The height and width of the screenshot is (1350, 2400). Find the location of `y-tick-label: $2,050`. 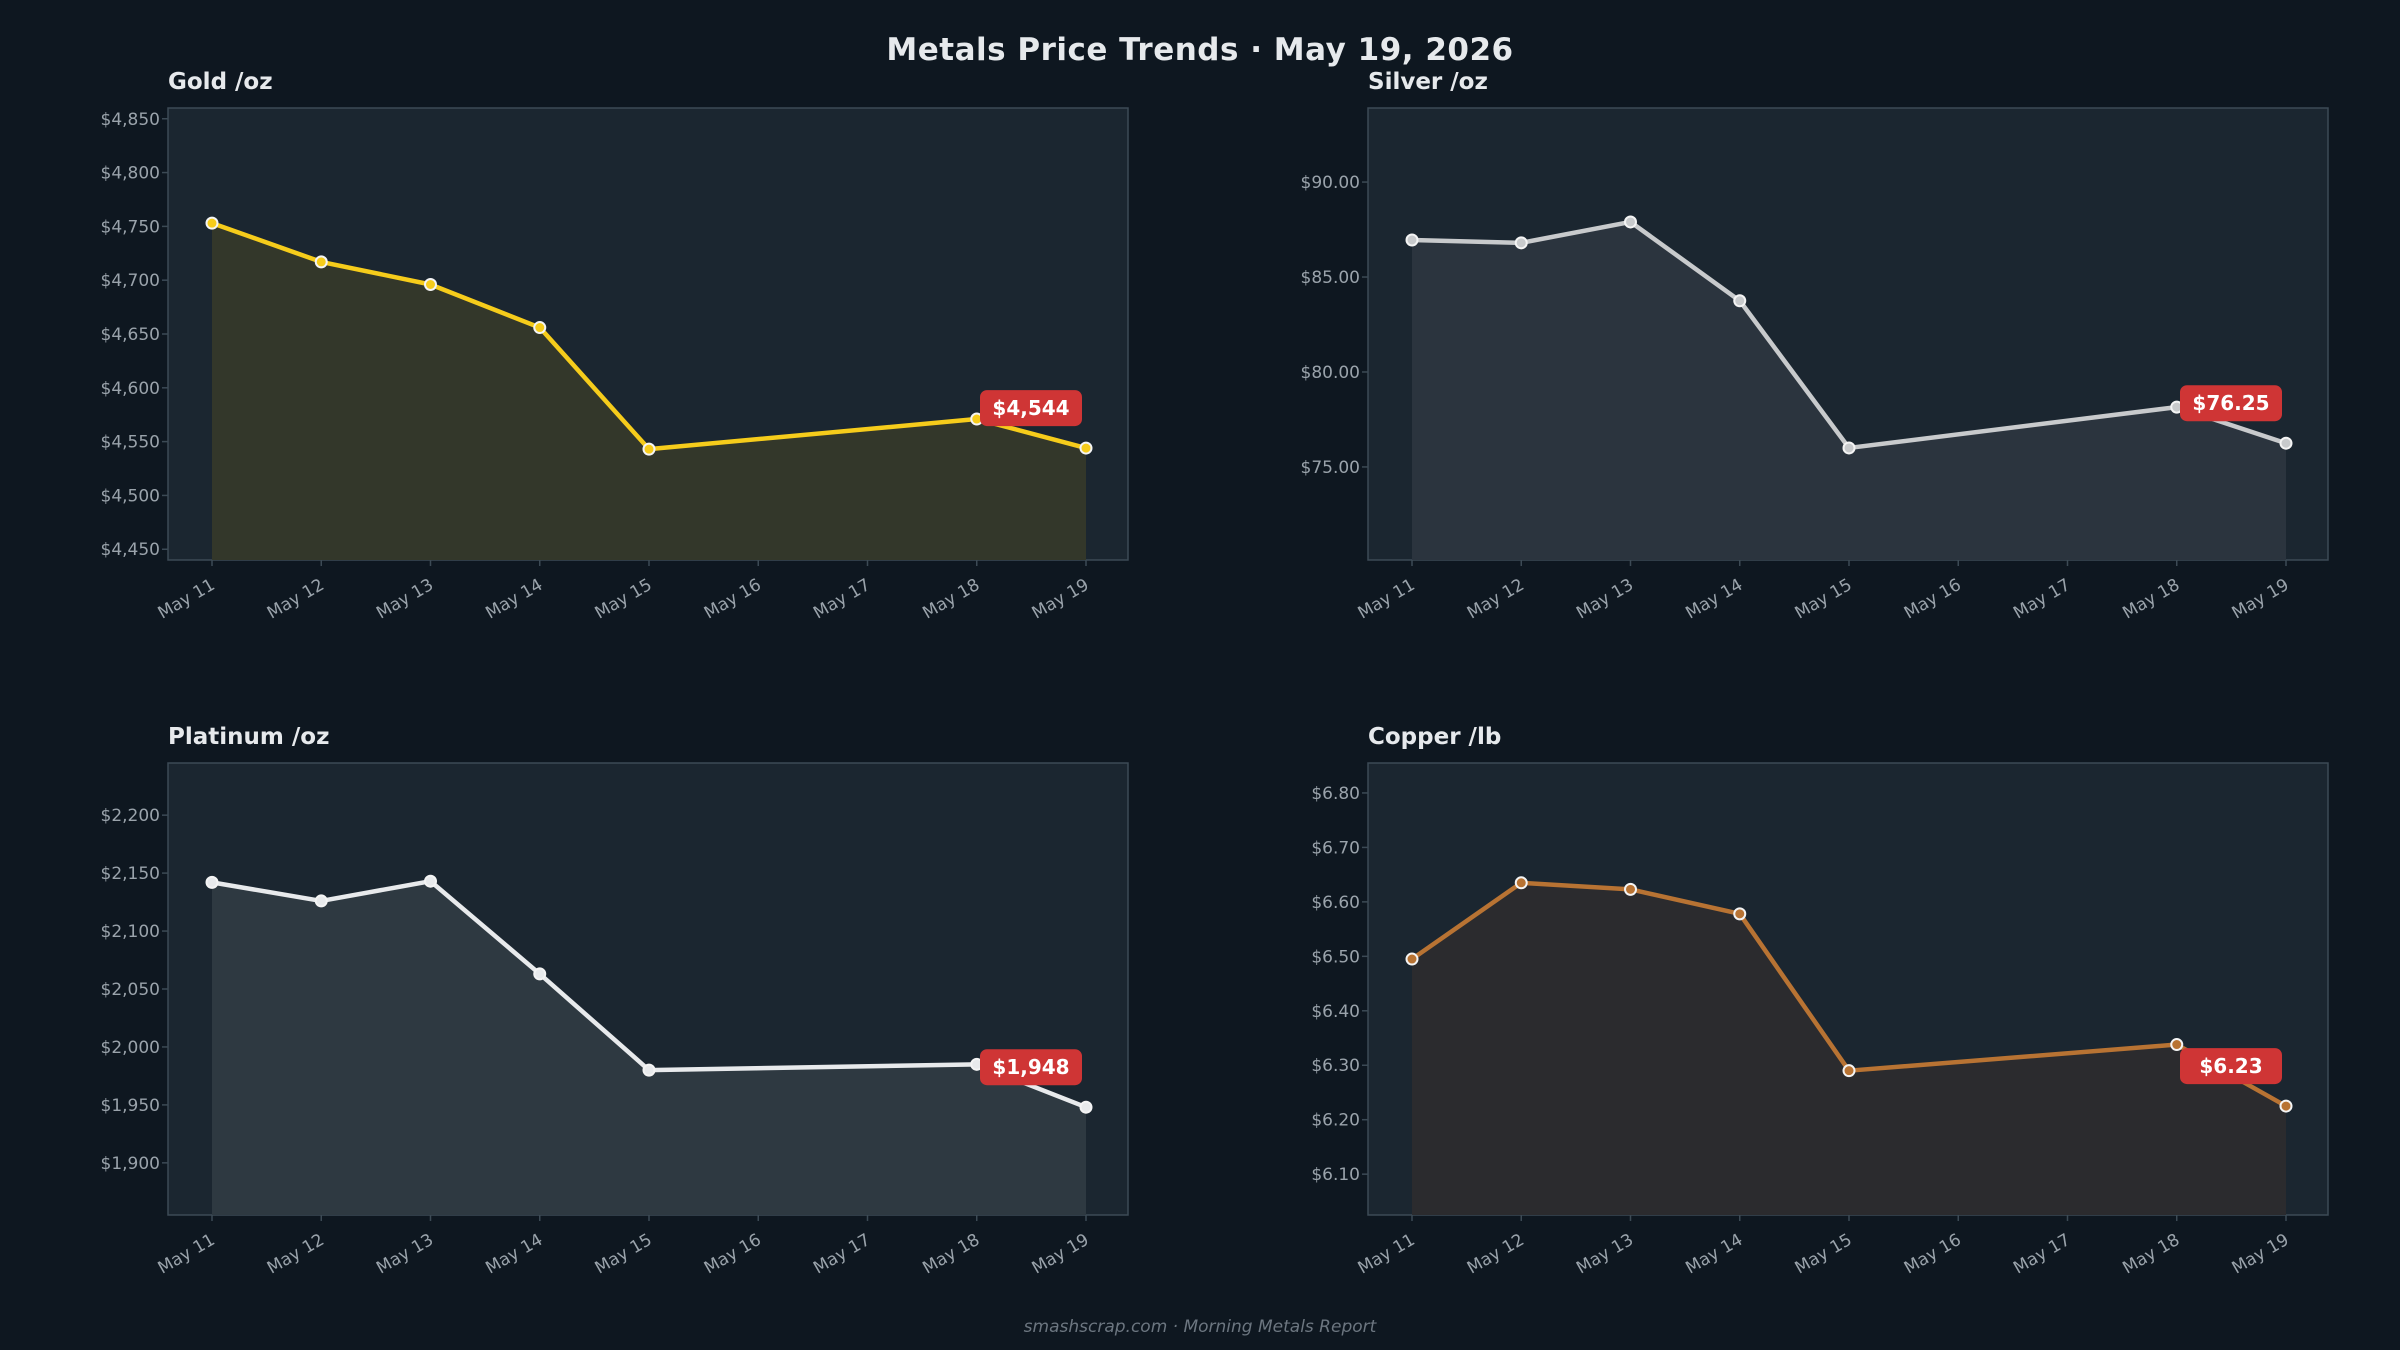

y-tick-label: $2,050 is located at coordinates (130, 990).